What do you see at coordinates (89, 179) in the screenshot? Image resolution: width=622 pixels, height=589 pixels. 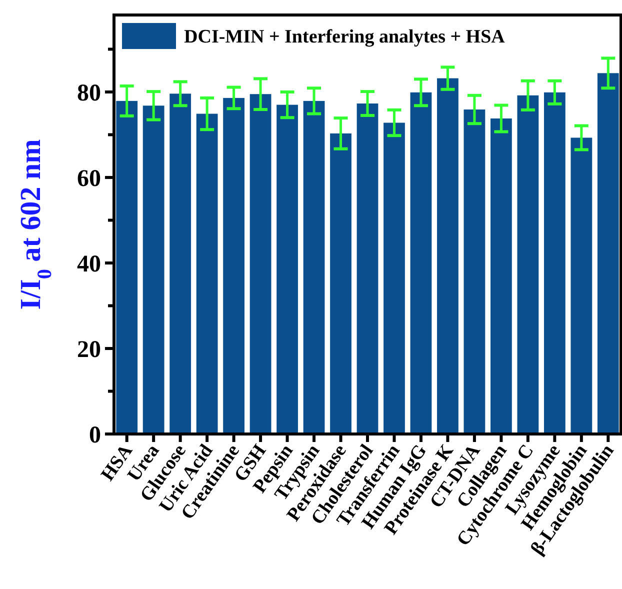 I see `y-tick-label: 60` at bounding box center [89, 179].